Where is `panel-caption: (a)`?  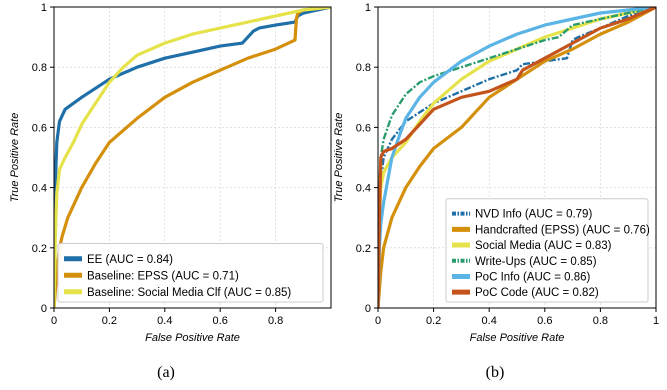
panel-caption: (a) is located at coordinates (166, 372).